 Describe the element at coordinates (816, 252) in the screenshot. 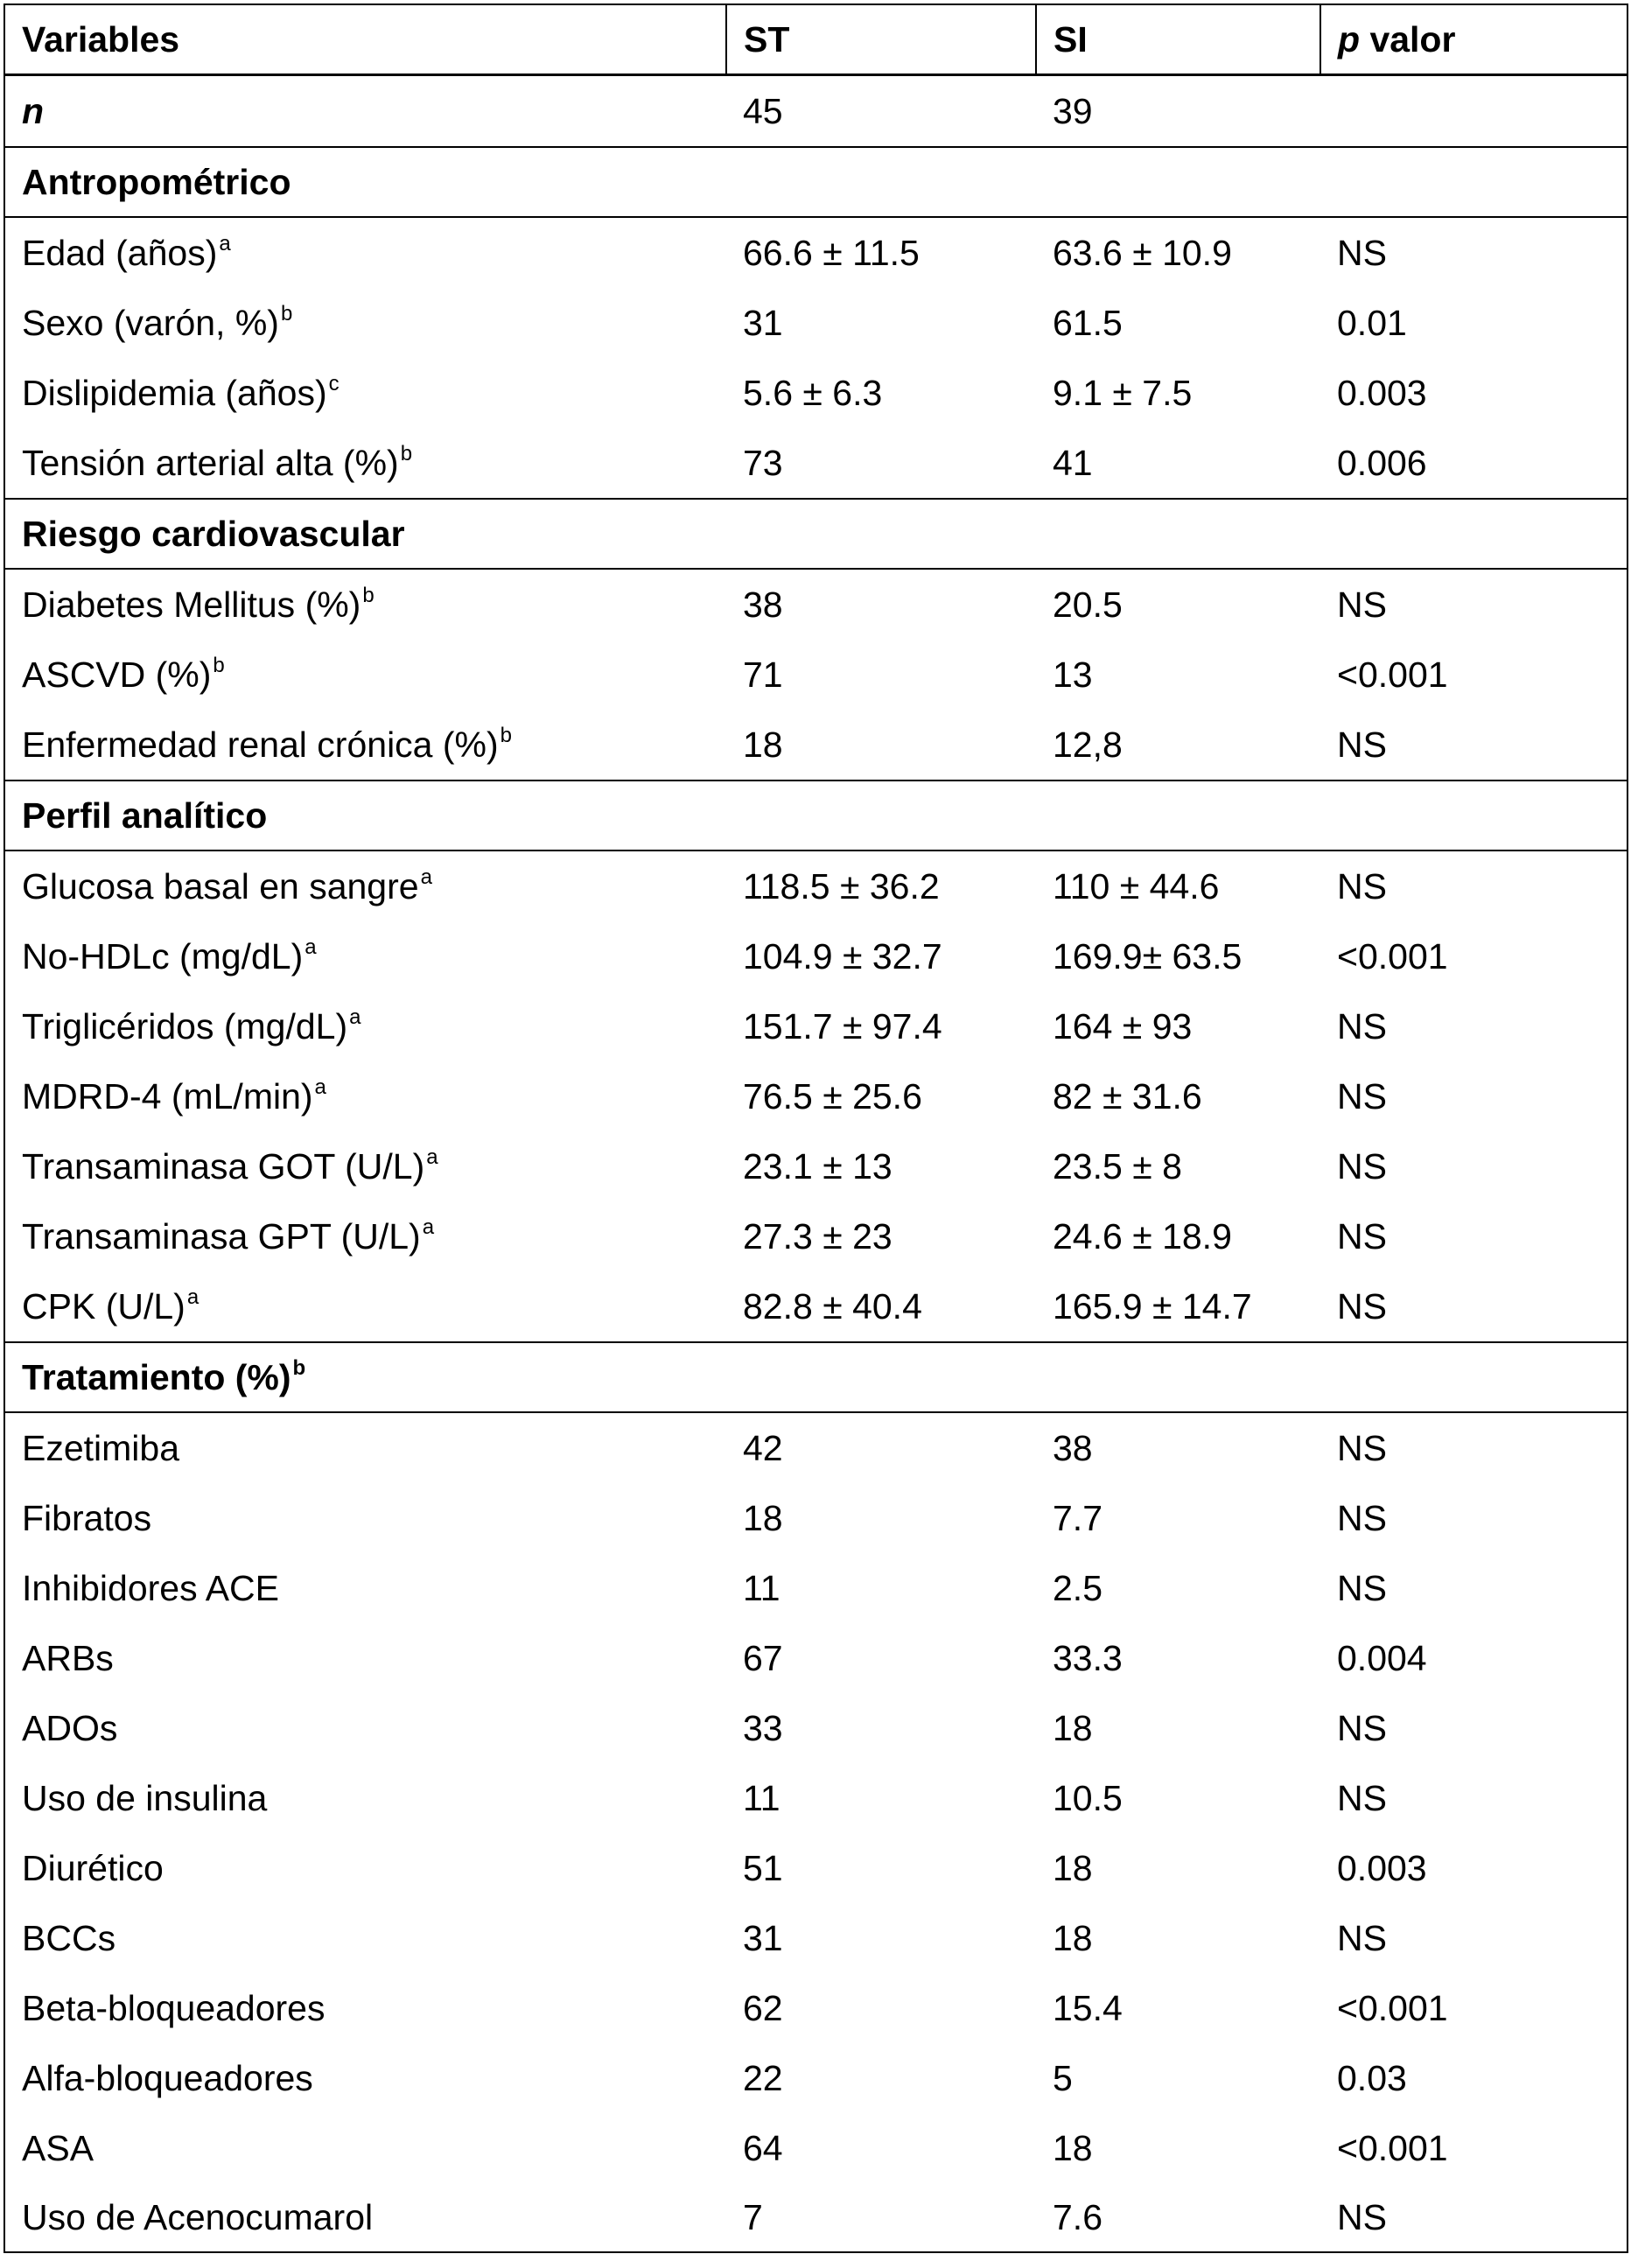

I see `table-row: Edad (años)a66.6 ± 11.563.6 ± 10.9NS` at that location.